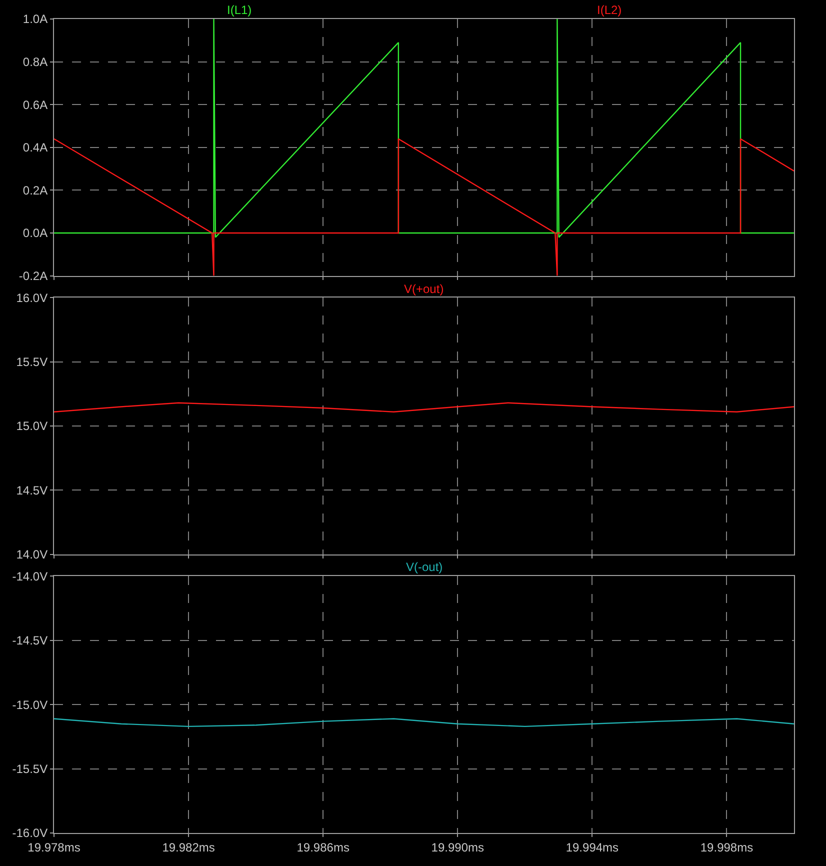  Describe the element at coordinates (35, 19) in the screenshot. I see `y-tick-label: 1.0A` at that location.